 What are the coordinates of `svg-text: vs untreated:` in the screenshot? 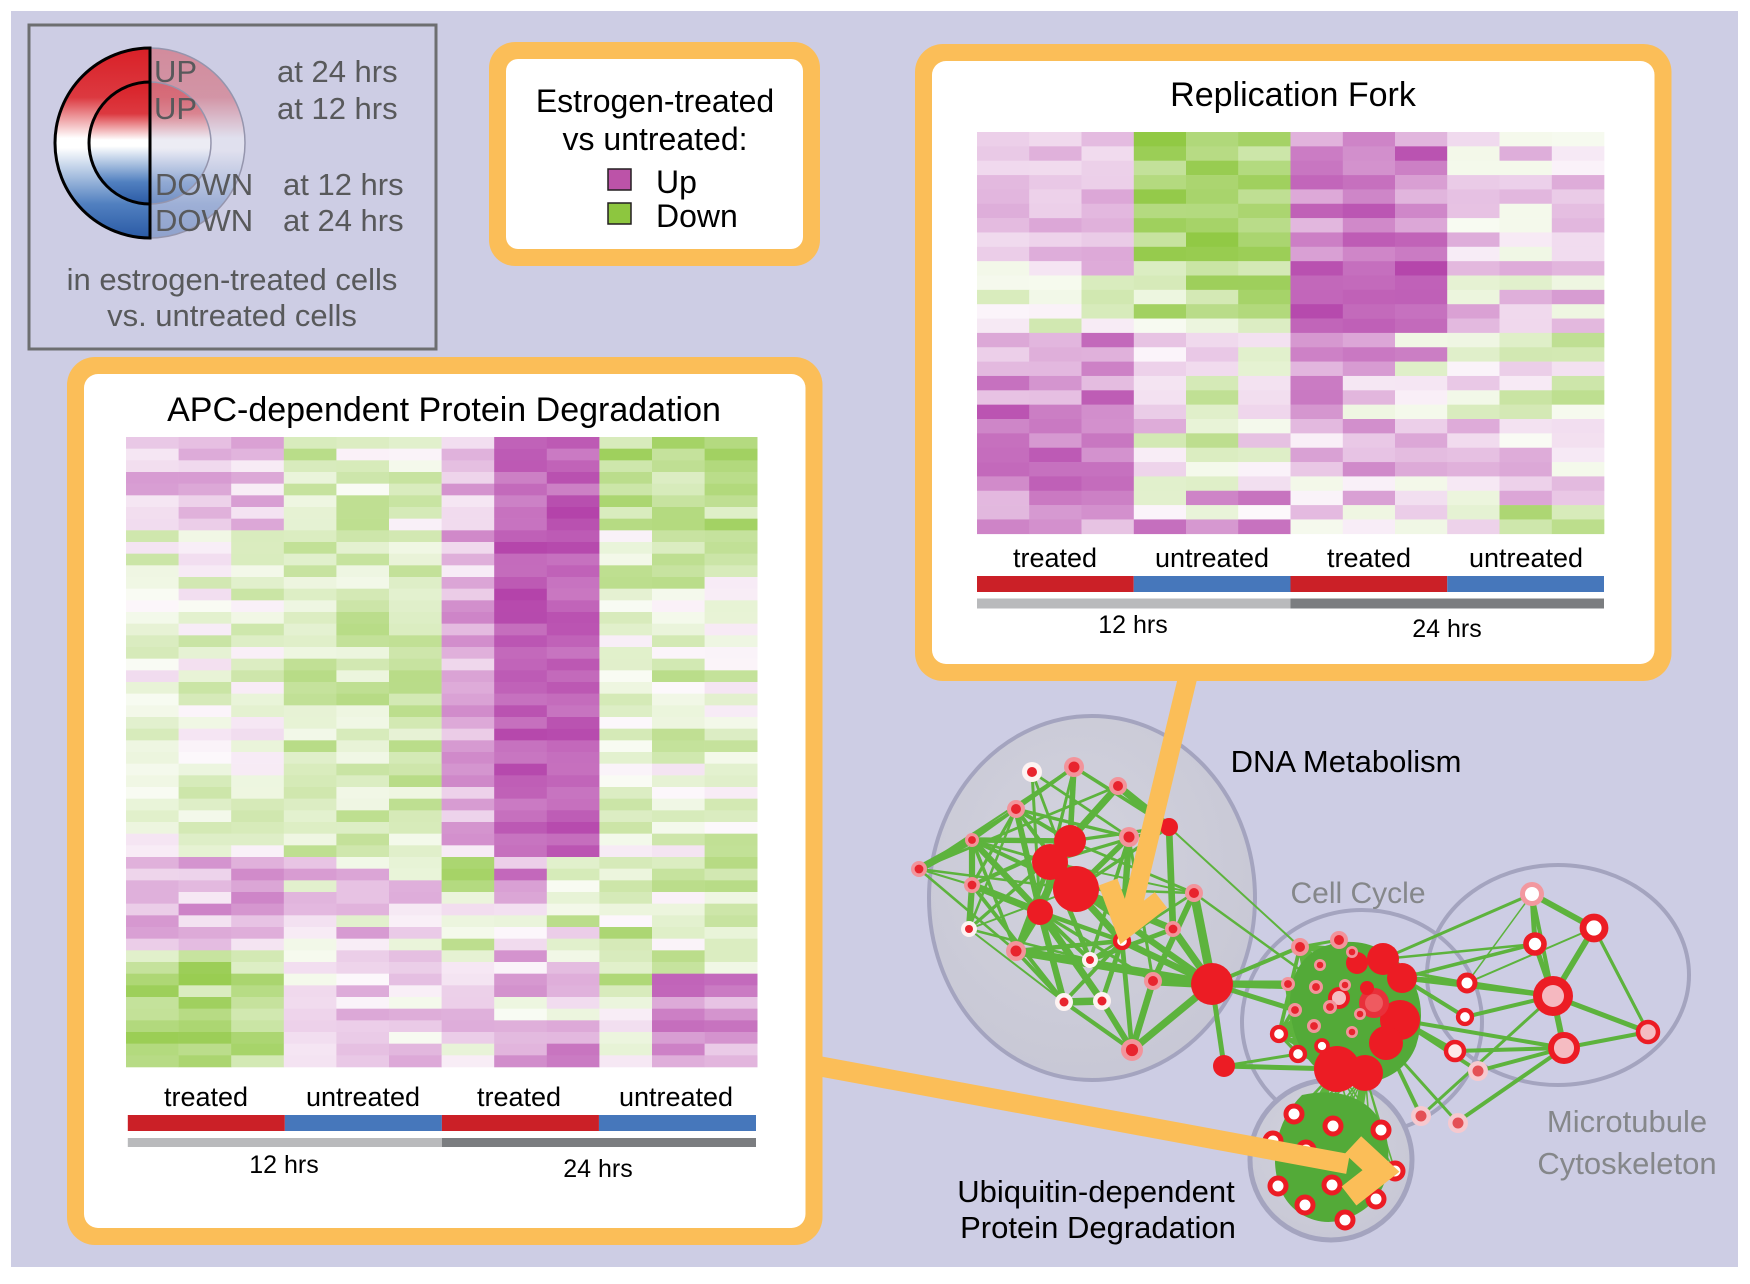 It's located at (655, 139).